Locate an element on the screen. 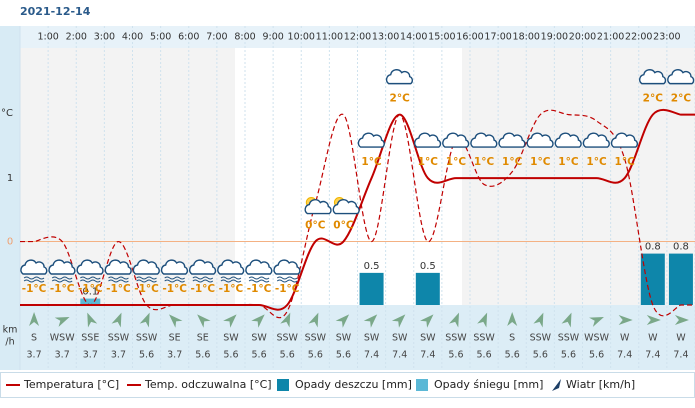 The width and height of the screenshot is (695, 408). legend-box is located at coordinates (347, 385).